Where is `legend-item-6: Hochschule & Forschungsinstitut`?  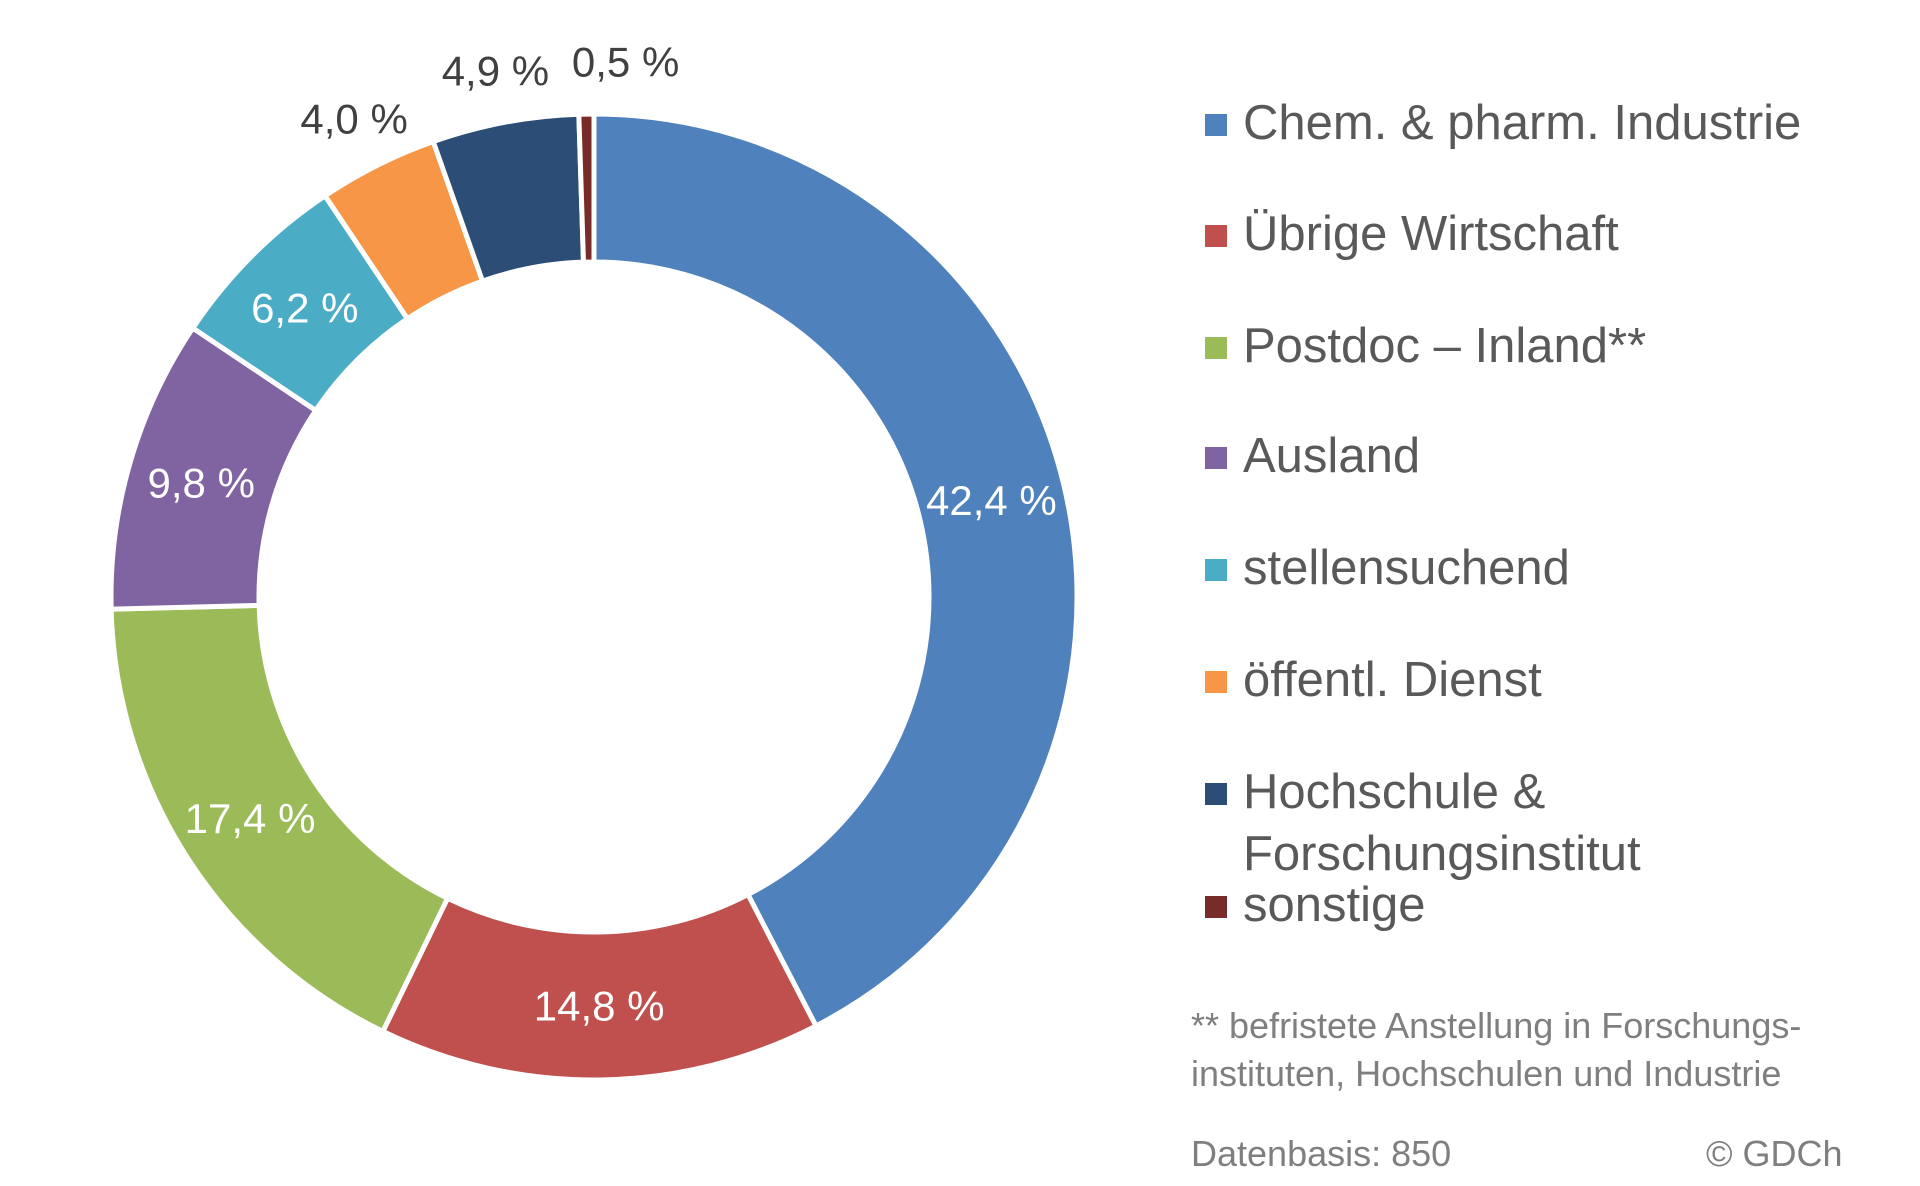
legend-item-6: Hochschule & Forschungsinstitut is located at coordinates (1423, 823).